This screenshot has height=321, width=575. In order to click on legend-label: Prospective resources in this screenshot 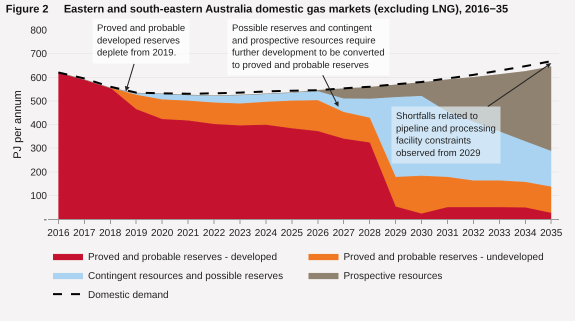, I will do `click(393, 276)`.